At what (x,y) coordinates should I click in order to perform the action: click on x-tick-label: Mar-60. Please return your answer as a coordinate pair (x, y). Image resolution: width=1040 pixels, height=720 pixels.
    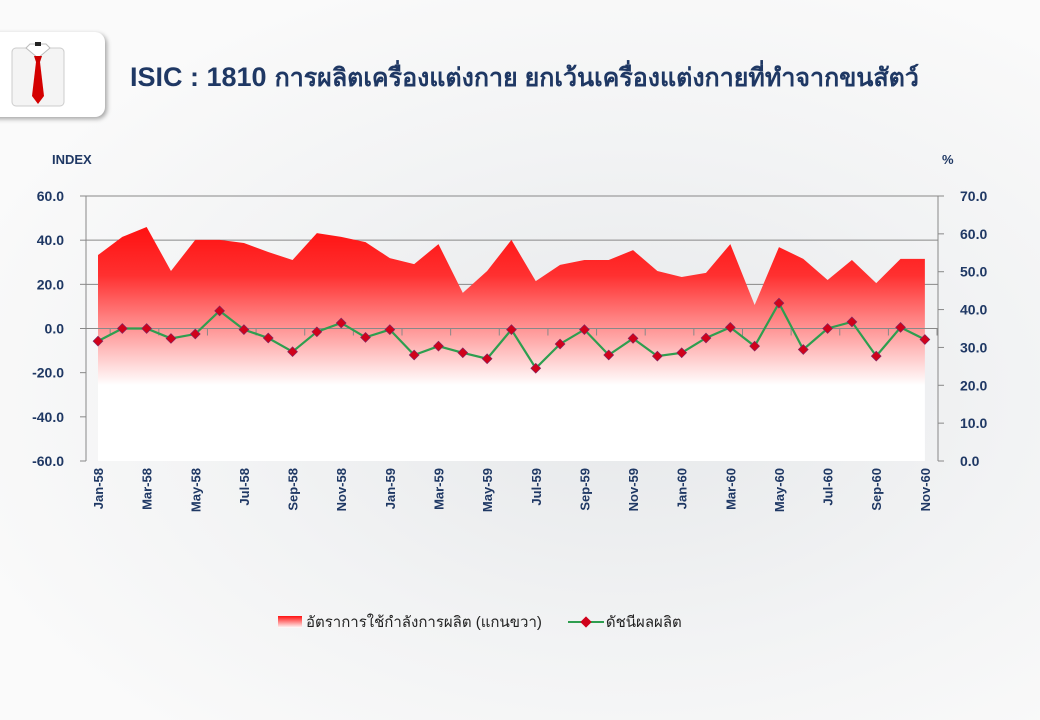
    Looking at the image, I should click on (730, 489).